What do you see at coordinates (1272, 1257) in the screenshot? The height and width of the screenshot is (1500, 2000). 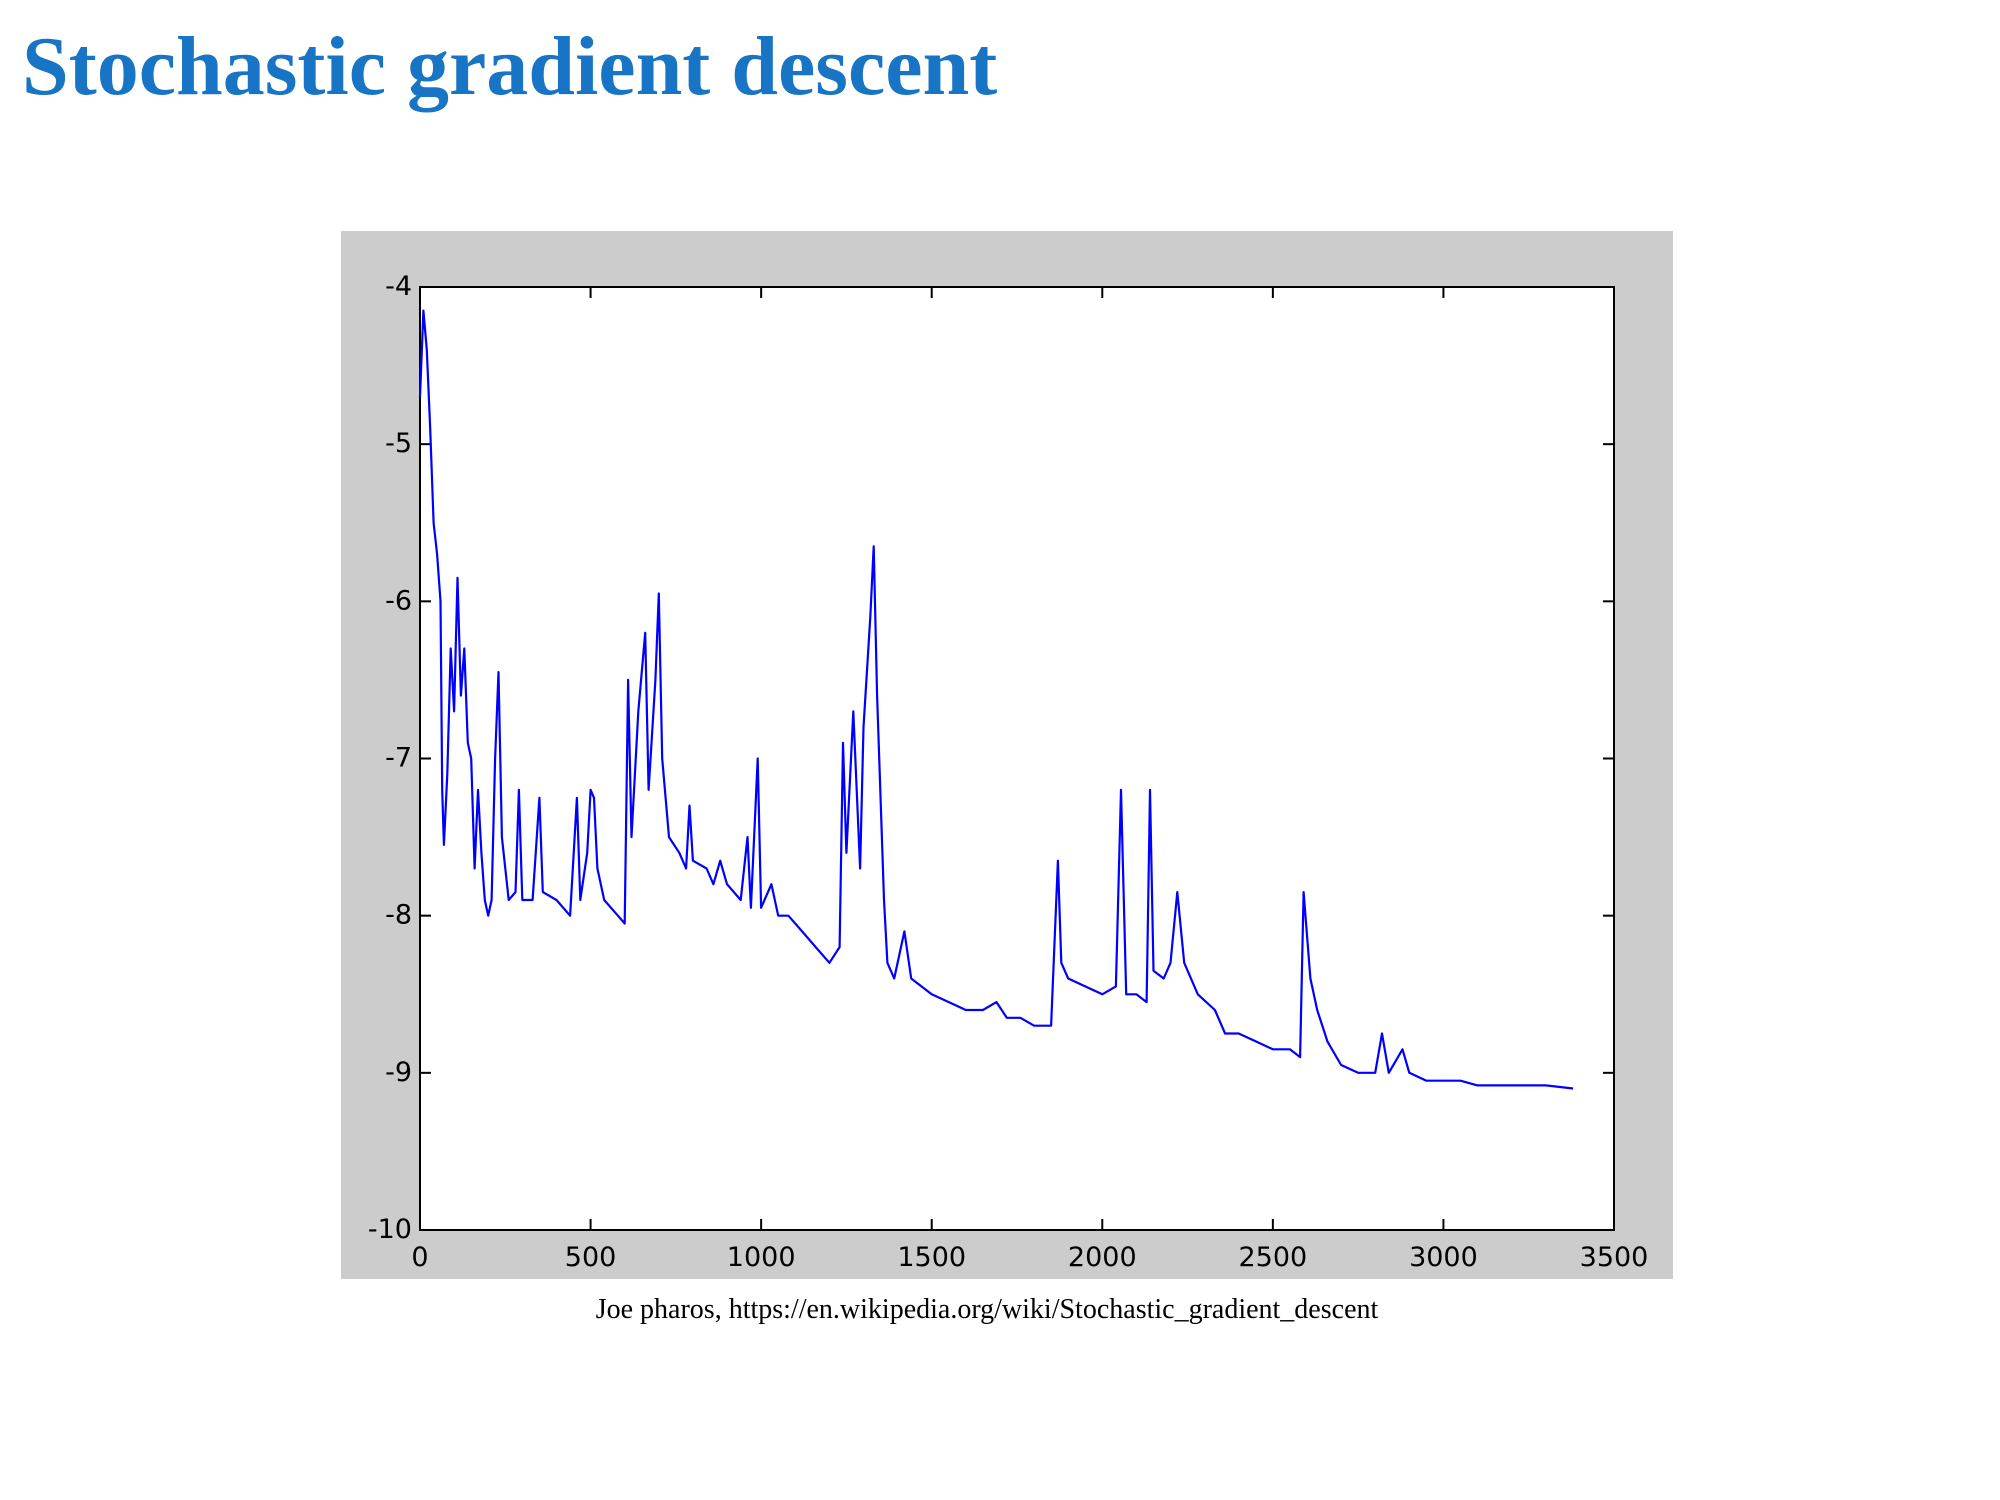 I see `x-tick-label: 2500` at bounding box center [1272, 1257].